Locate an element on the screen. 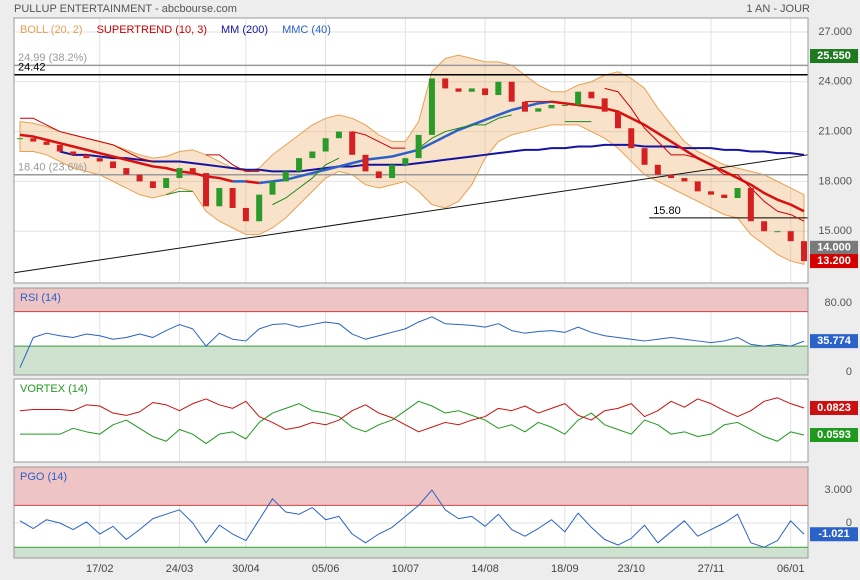  panel-title: VORTEX (14) is located at coordinates (54, 389).